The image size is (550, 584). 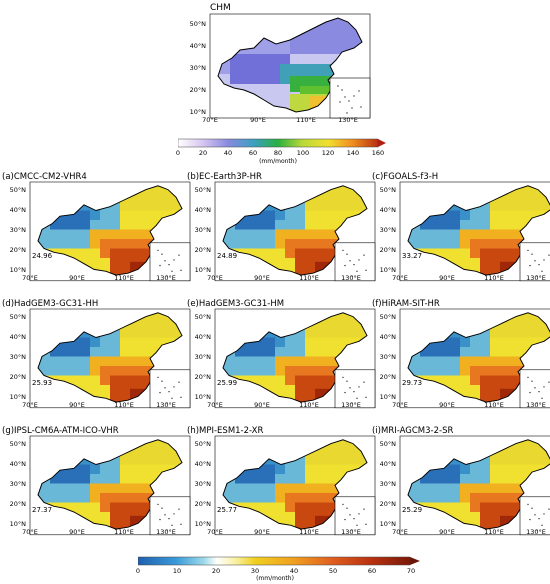 I want to click on bottom-cbar-tick: 10, so click(x=177, y=571).